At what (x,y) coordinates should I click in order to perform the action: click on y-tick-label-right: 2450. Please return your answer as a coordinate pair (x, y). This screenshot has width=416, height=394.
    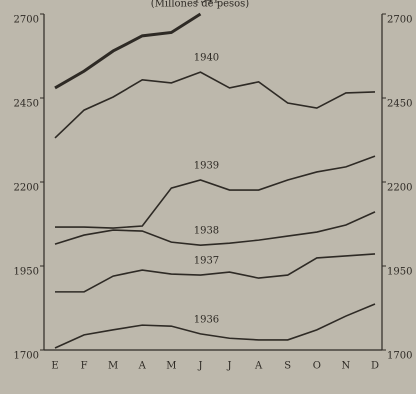
    Looking at the image, I should click on (399, 104).